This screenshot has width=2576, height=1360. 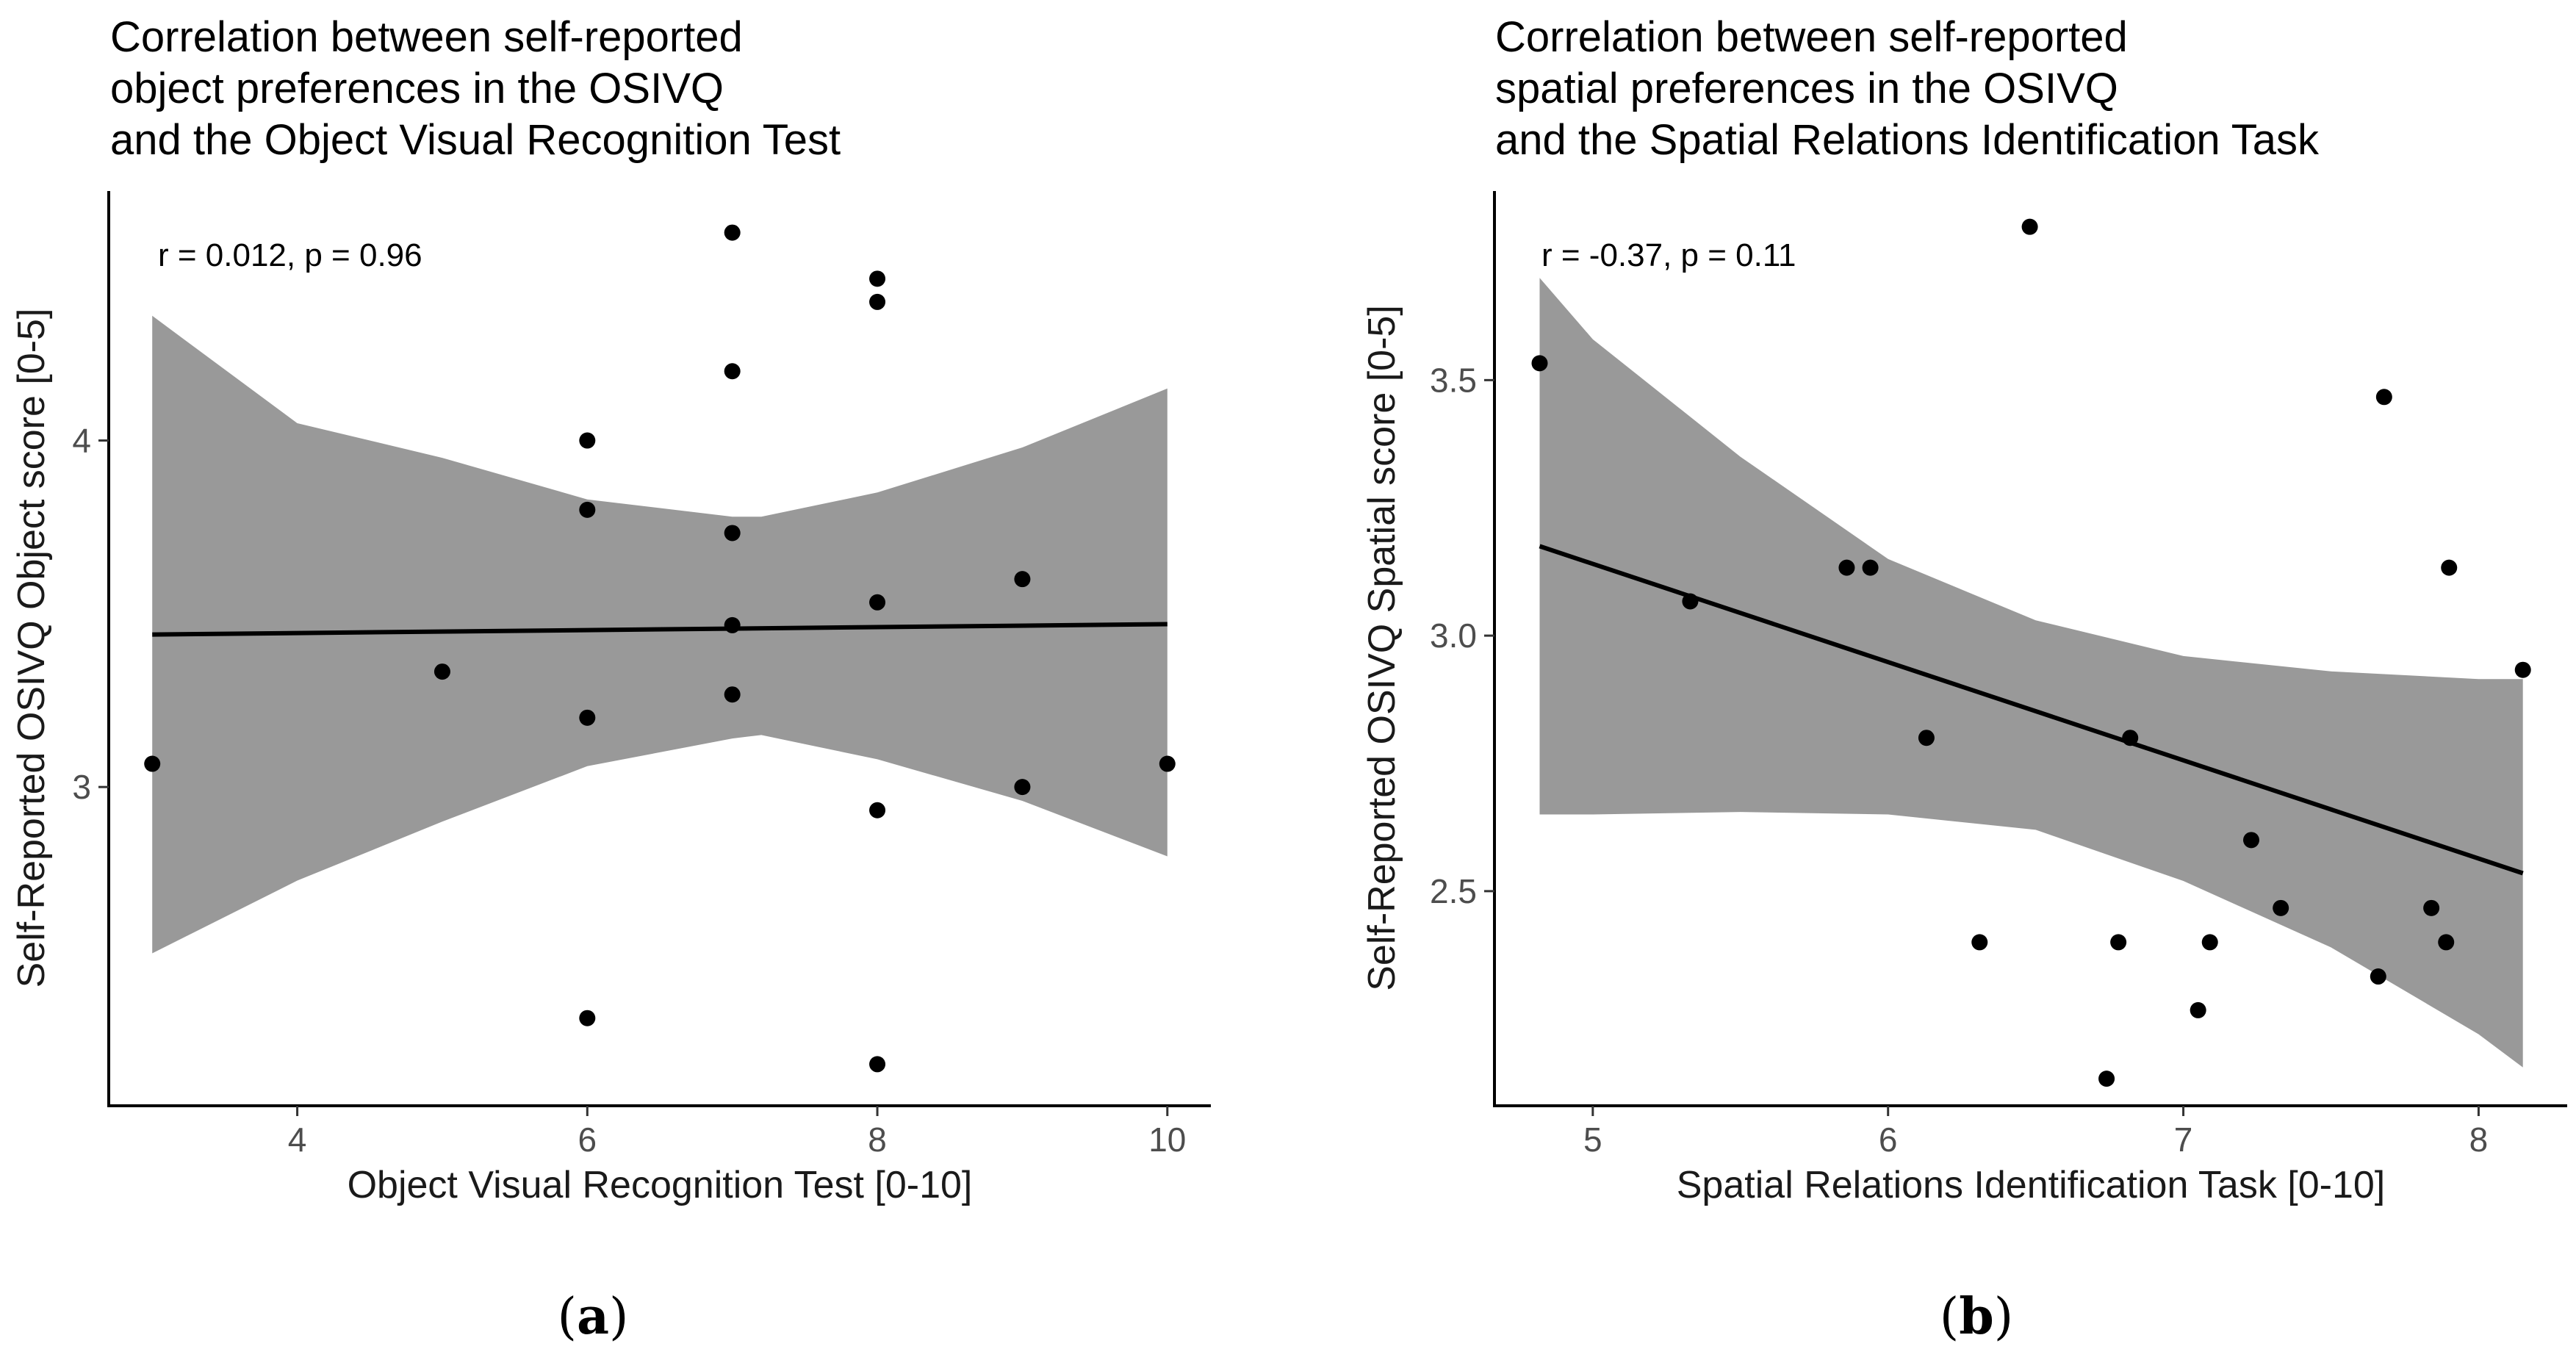 What do you see at coordinates (1167, 1139) in the screenshot?
I see `x-tick-label: 10` at bounding box center [1167, 1139].